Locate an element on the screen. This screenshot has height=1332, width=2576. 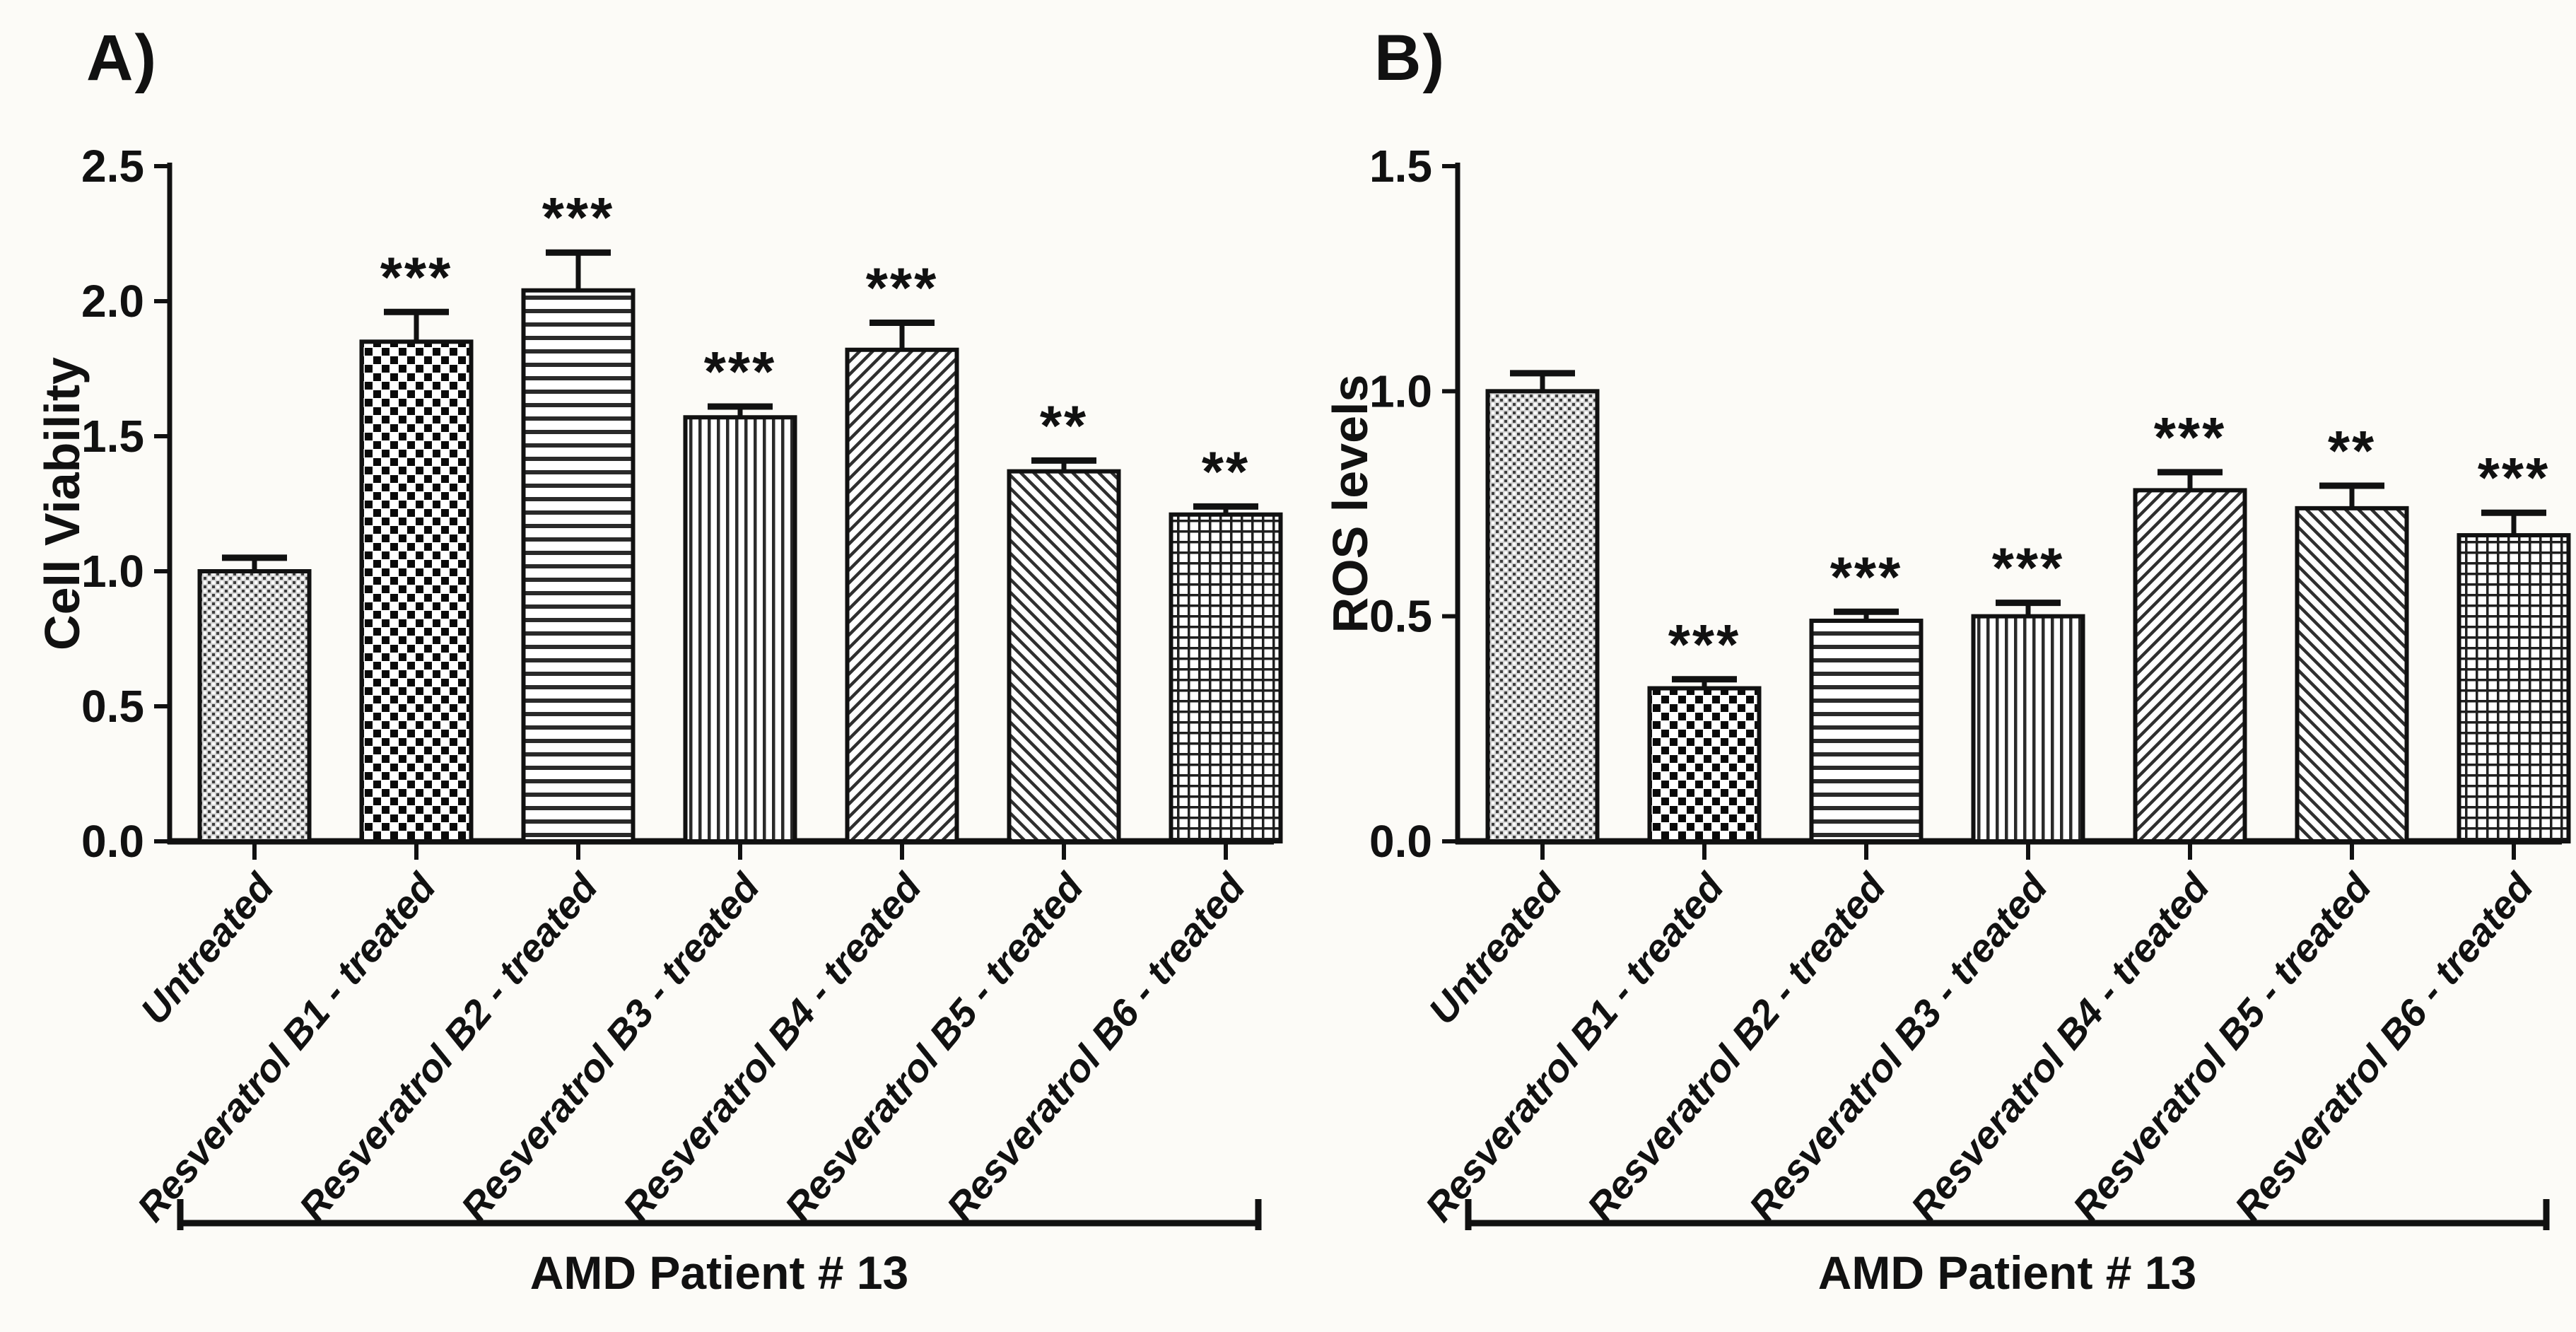
y-tick-label: 2.0 is located at coordinates (113, 301).